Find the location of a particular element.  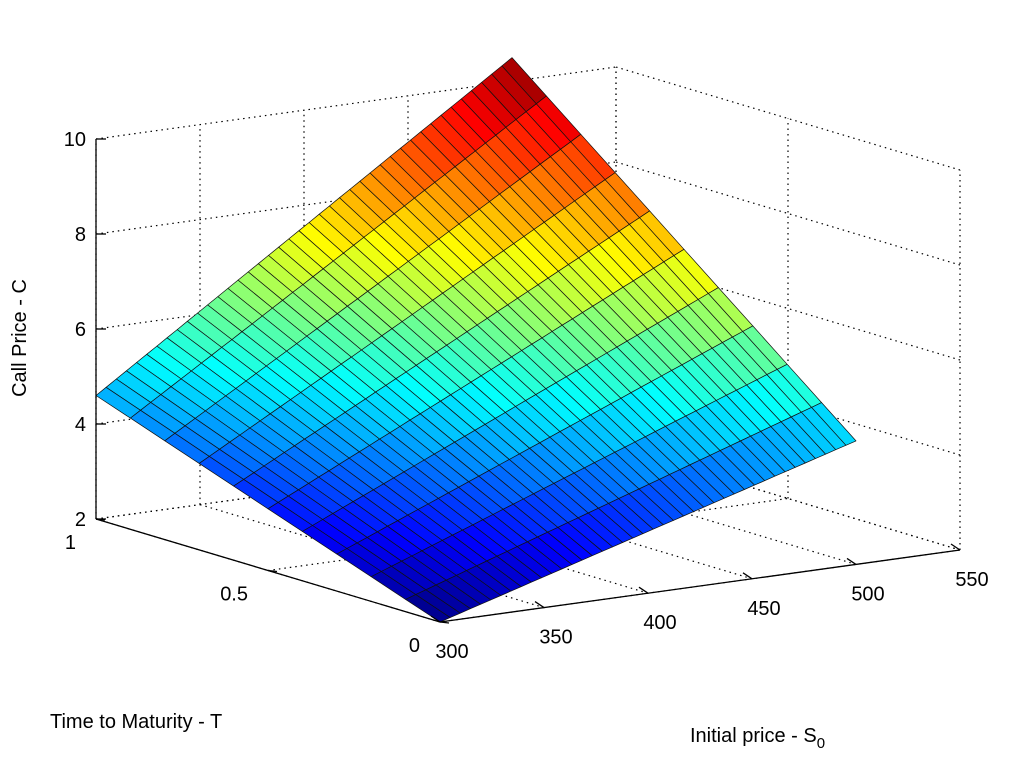

x-tick-label: 450 is located at coordinates (763, 609).